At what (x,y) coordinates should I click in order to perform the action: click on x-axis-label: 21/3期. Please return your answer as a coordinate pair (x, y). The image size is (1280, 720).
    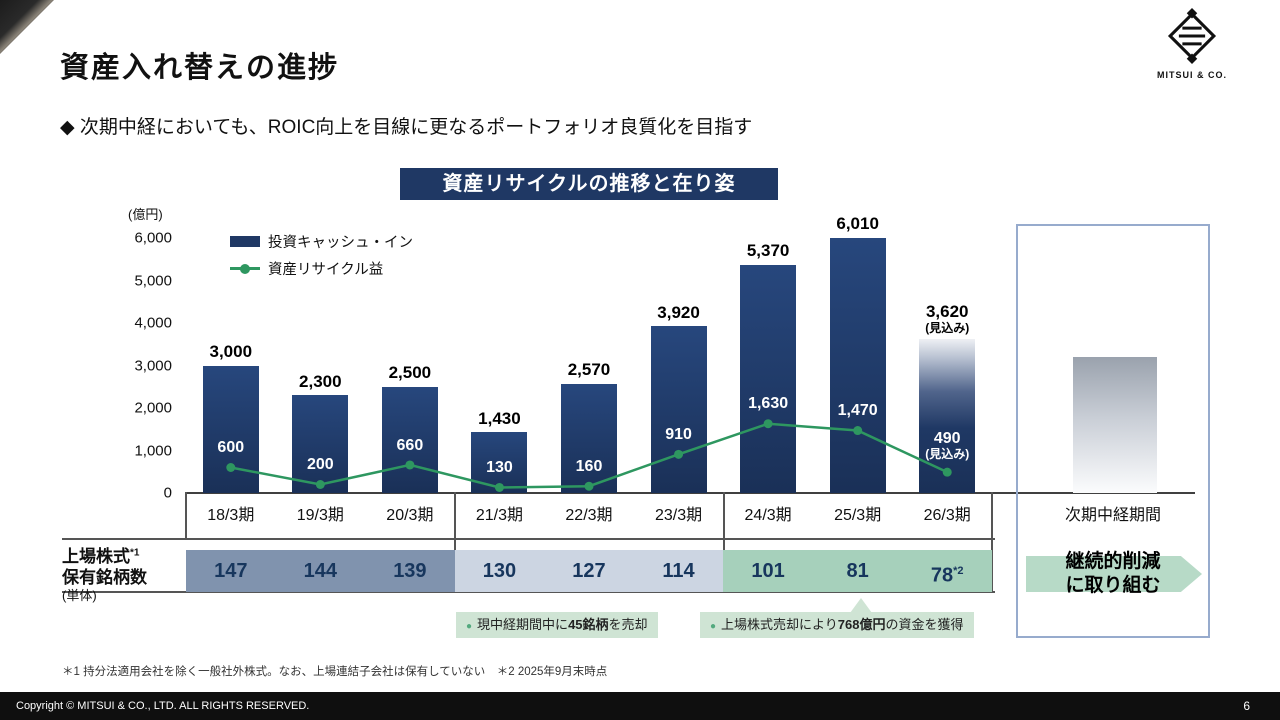
    Looking at the image, I should click on (499, 515).